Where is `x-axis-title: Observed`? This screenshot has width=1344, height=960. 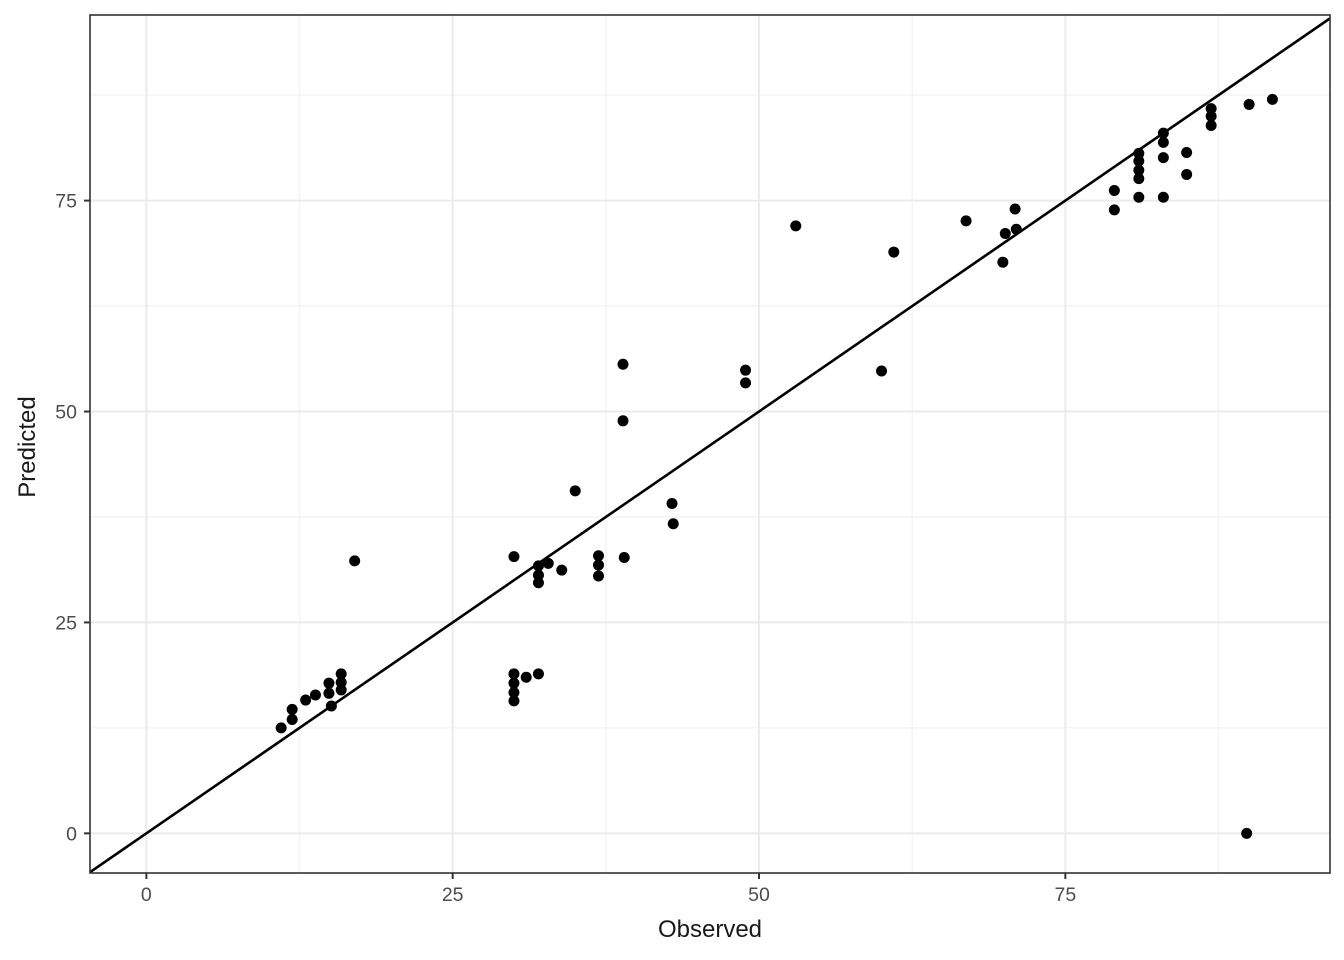
x-axis-title: Observed is located at coordinates (710, 929).